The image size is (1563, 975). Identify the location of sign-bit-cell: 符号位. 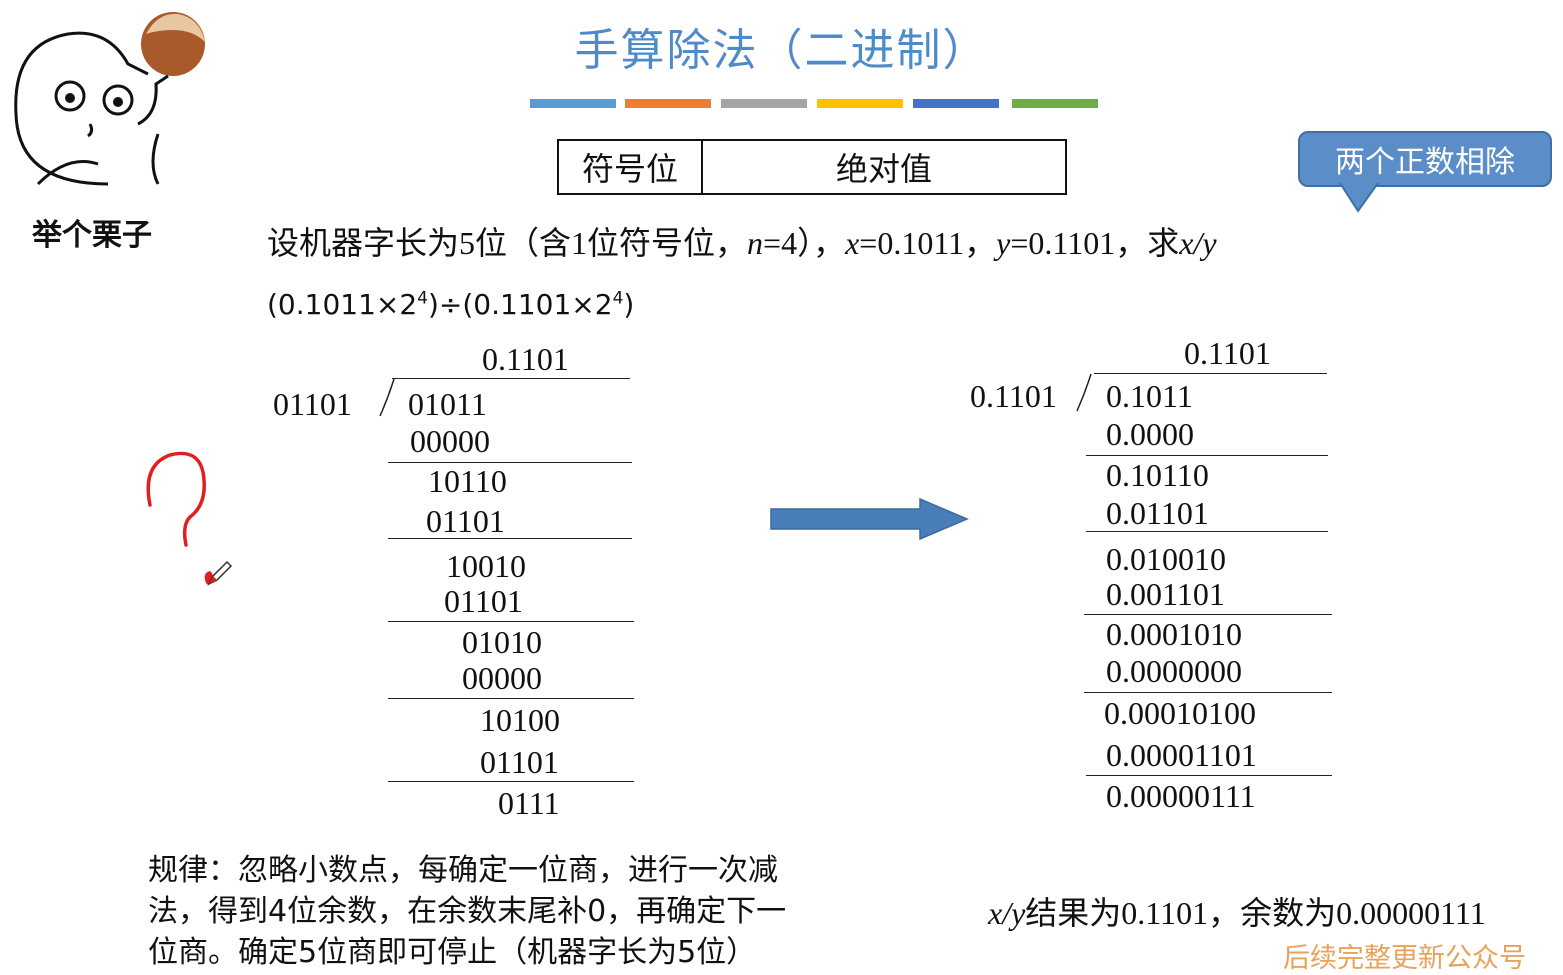
(631, 167).